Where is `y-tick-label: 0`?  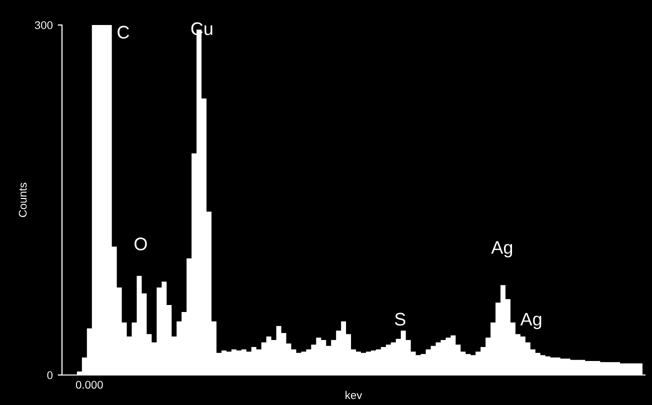
y-tick-label: 0 is located at coordinates (50, 375).